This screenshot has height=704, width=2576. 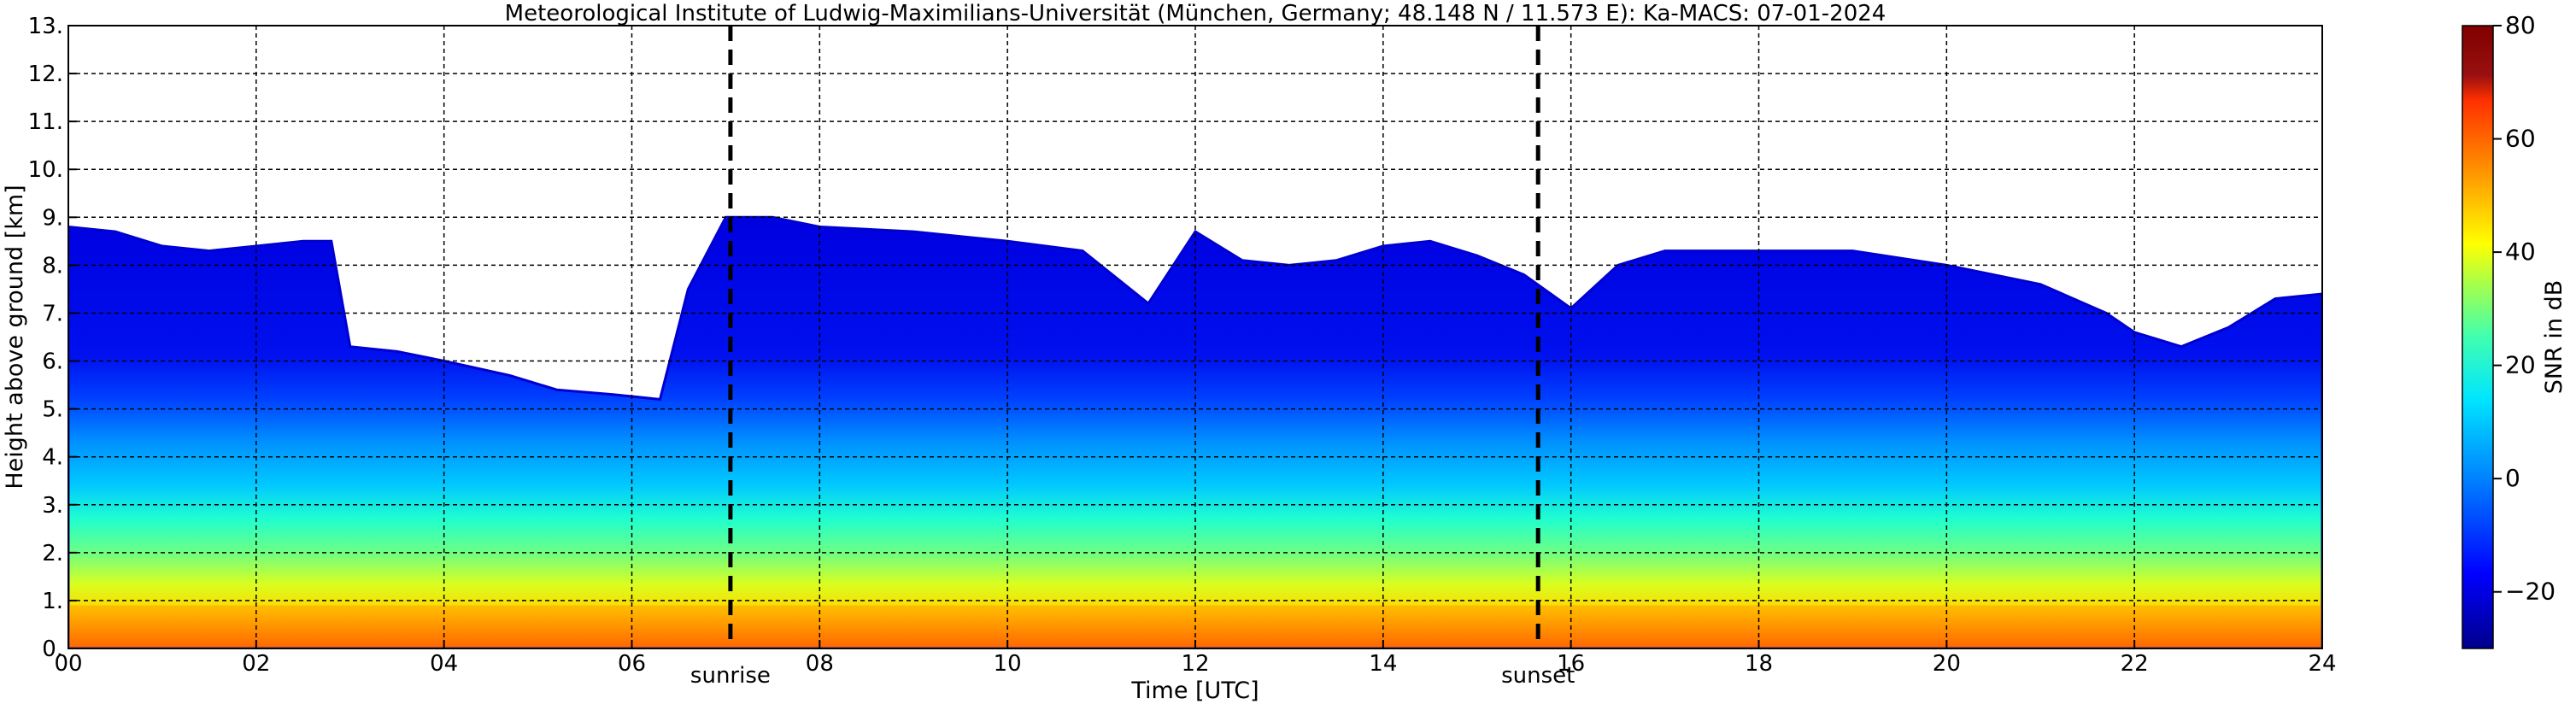 What do you see at coordinates (52, 362) in the screenshot?
I see `y-tick-label: 6.` at bounding box center [52, 362].